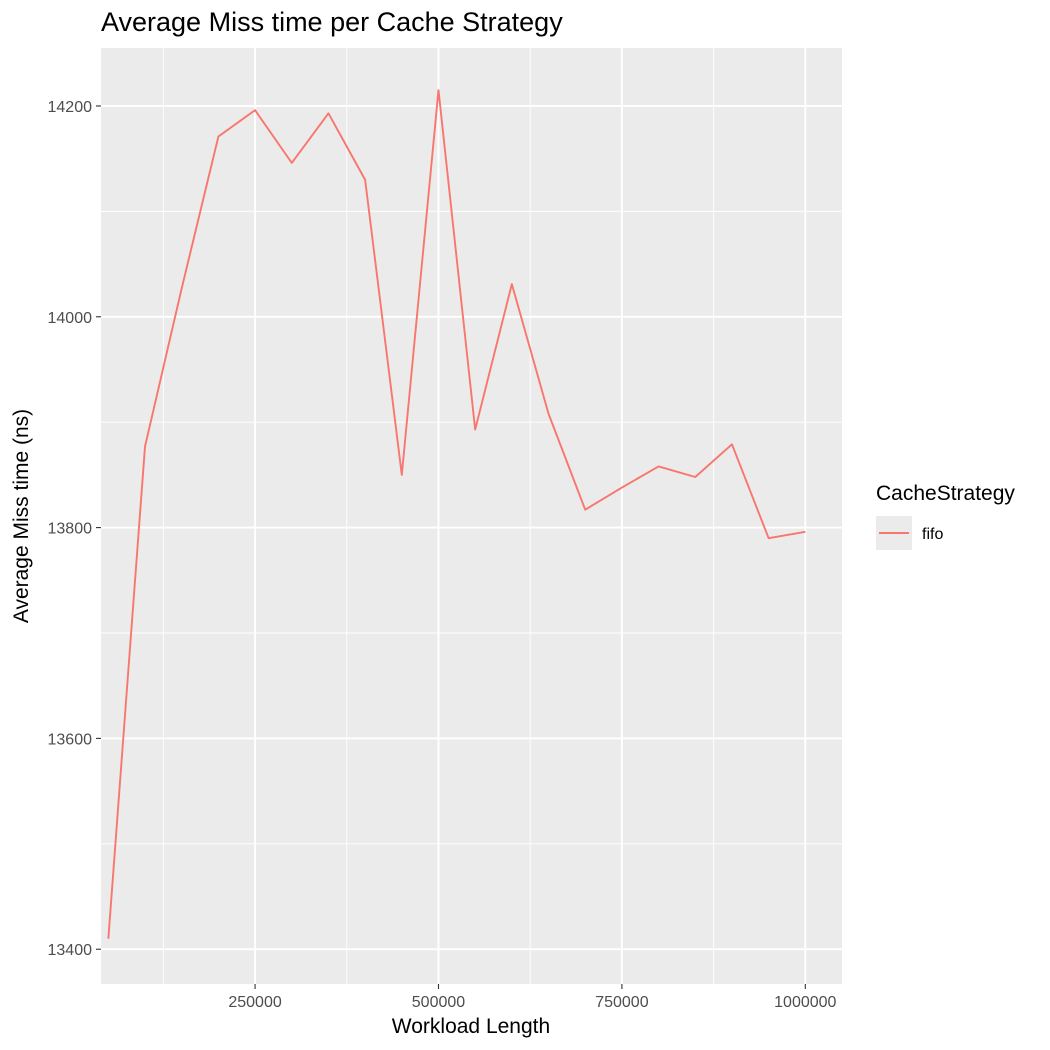 This screenshot has width=1050, height=1050. I want to click on x-axis-title: Workload Length, so click(471, 1026).